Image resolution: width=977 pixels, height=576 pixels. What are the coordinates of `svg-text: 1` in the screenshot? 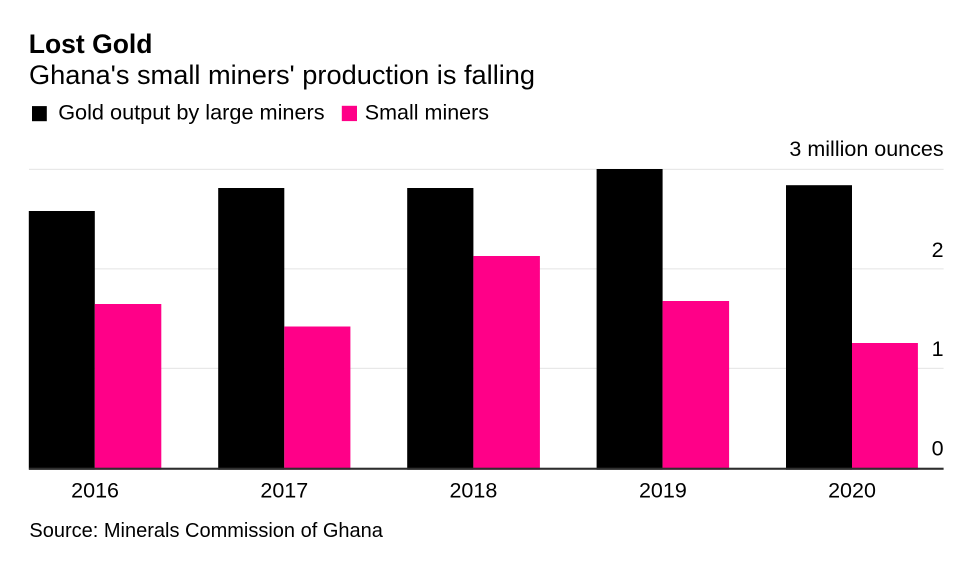 It's located at (938, 349).